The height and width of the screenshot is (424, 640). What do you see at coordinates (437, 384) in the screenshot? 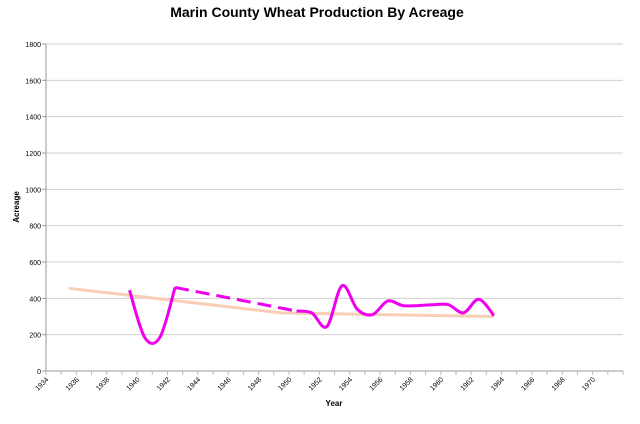
I see `x-tick-label: 1960` at bounding box center [437, 384].